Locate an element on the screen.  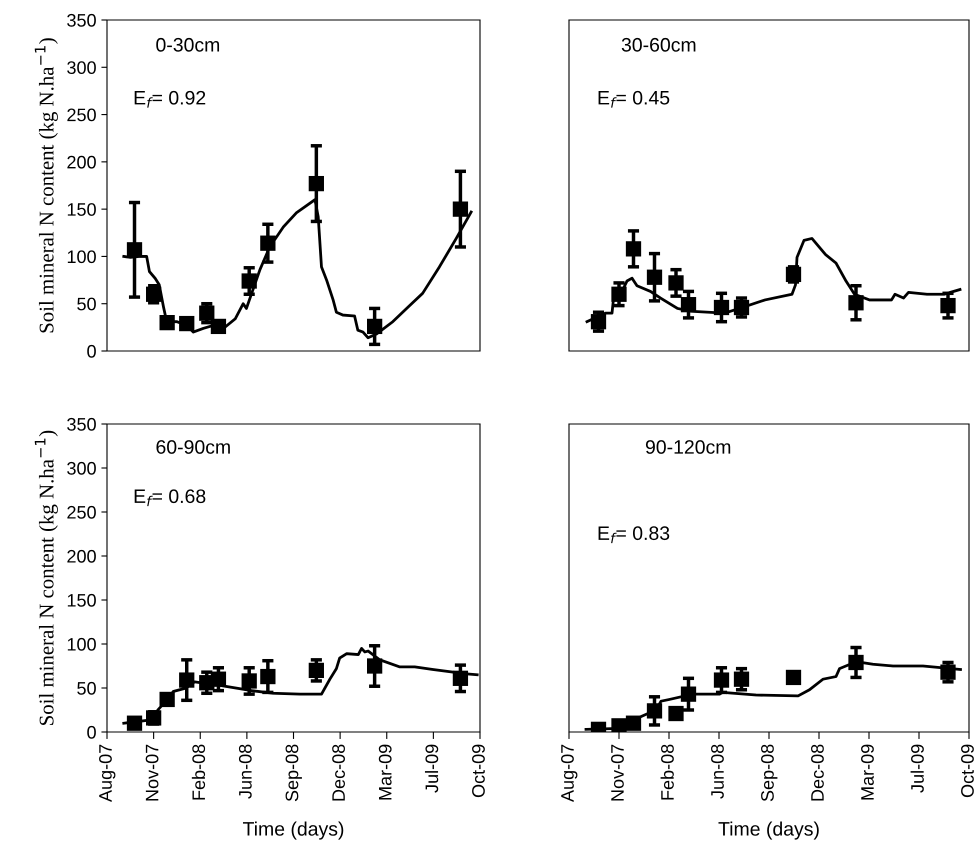
annotation: 60-90cm is located at coordinates (193, 447).